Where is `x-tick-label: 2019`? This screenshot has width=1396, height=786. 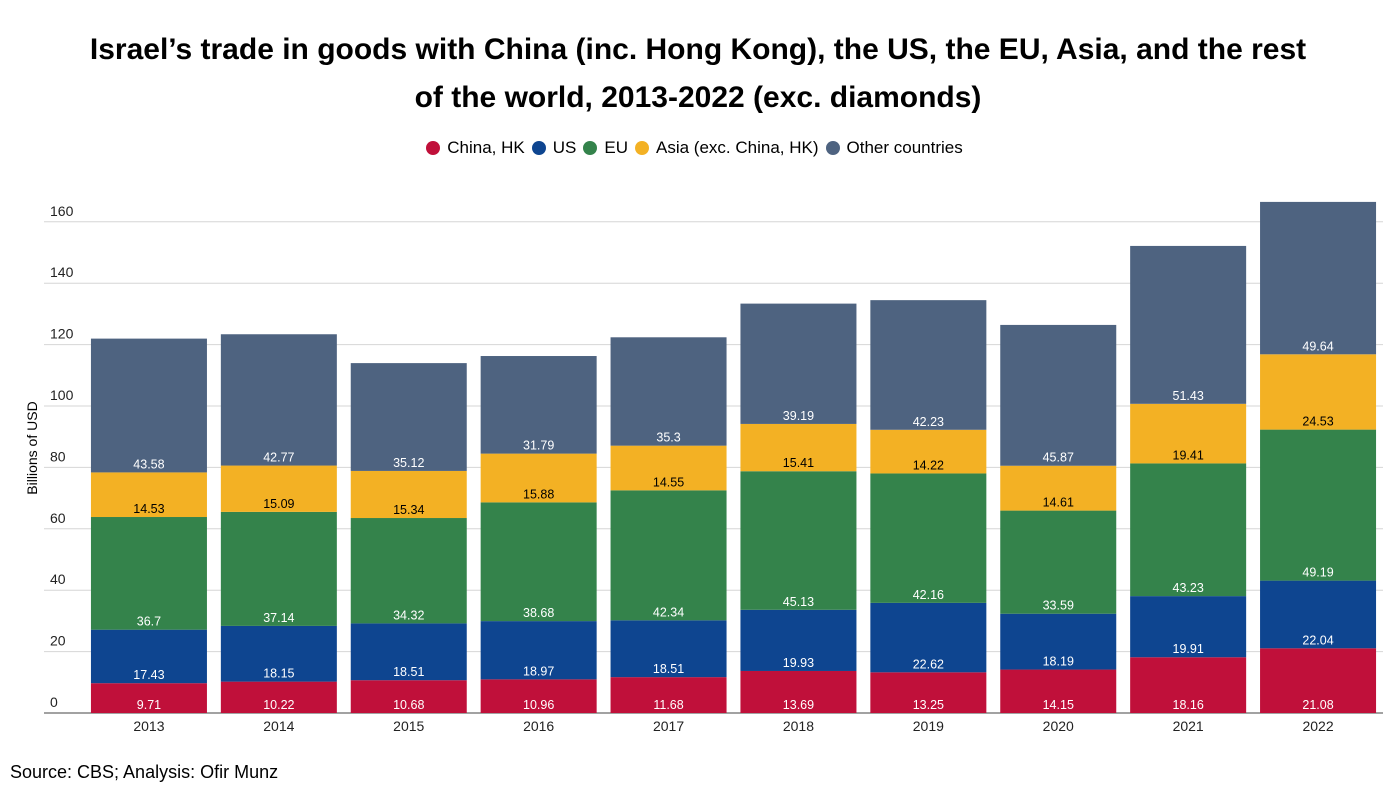
x-tick-label: 2019 is located at coordinates (928, 726).